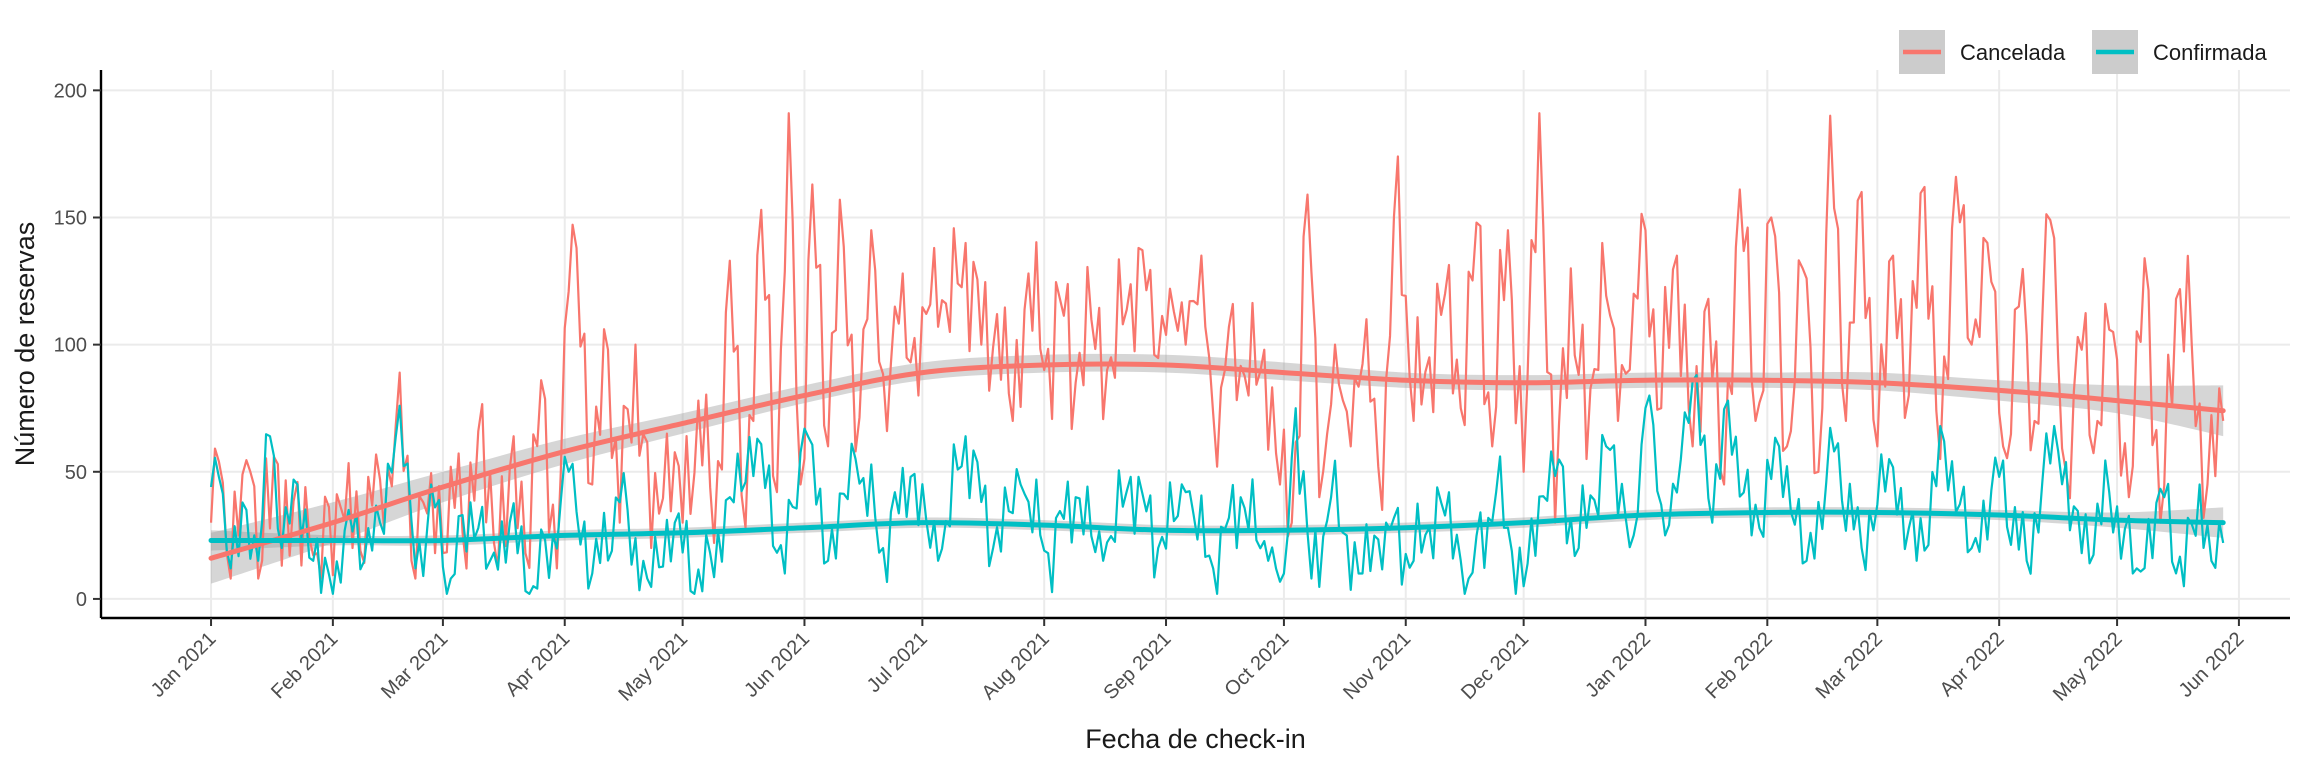  What do you see at coordinates (70, 346) in the screenshot?
I see `y-tick-label: 100` at bounding box center [70, 346].